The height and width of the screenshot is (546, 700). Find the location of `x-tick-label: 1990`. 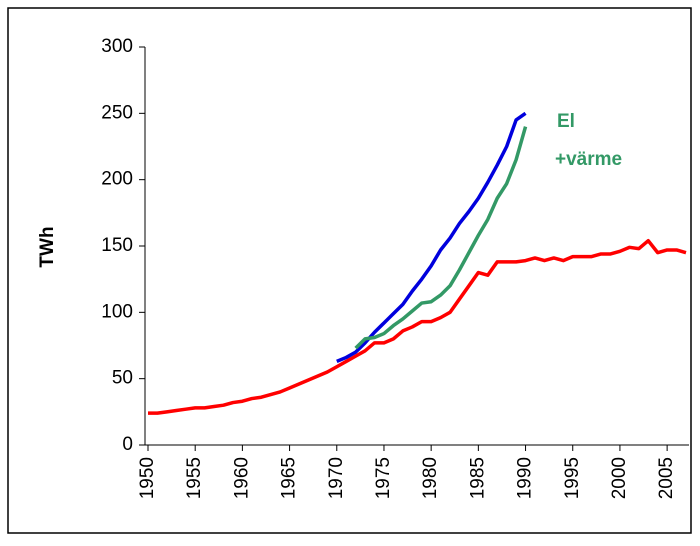

x-tick-label: 1990 is located at coordinates (525, 478).